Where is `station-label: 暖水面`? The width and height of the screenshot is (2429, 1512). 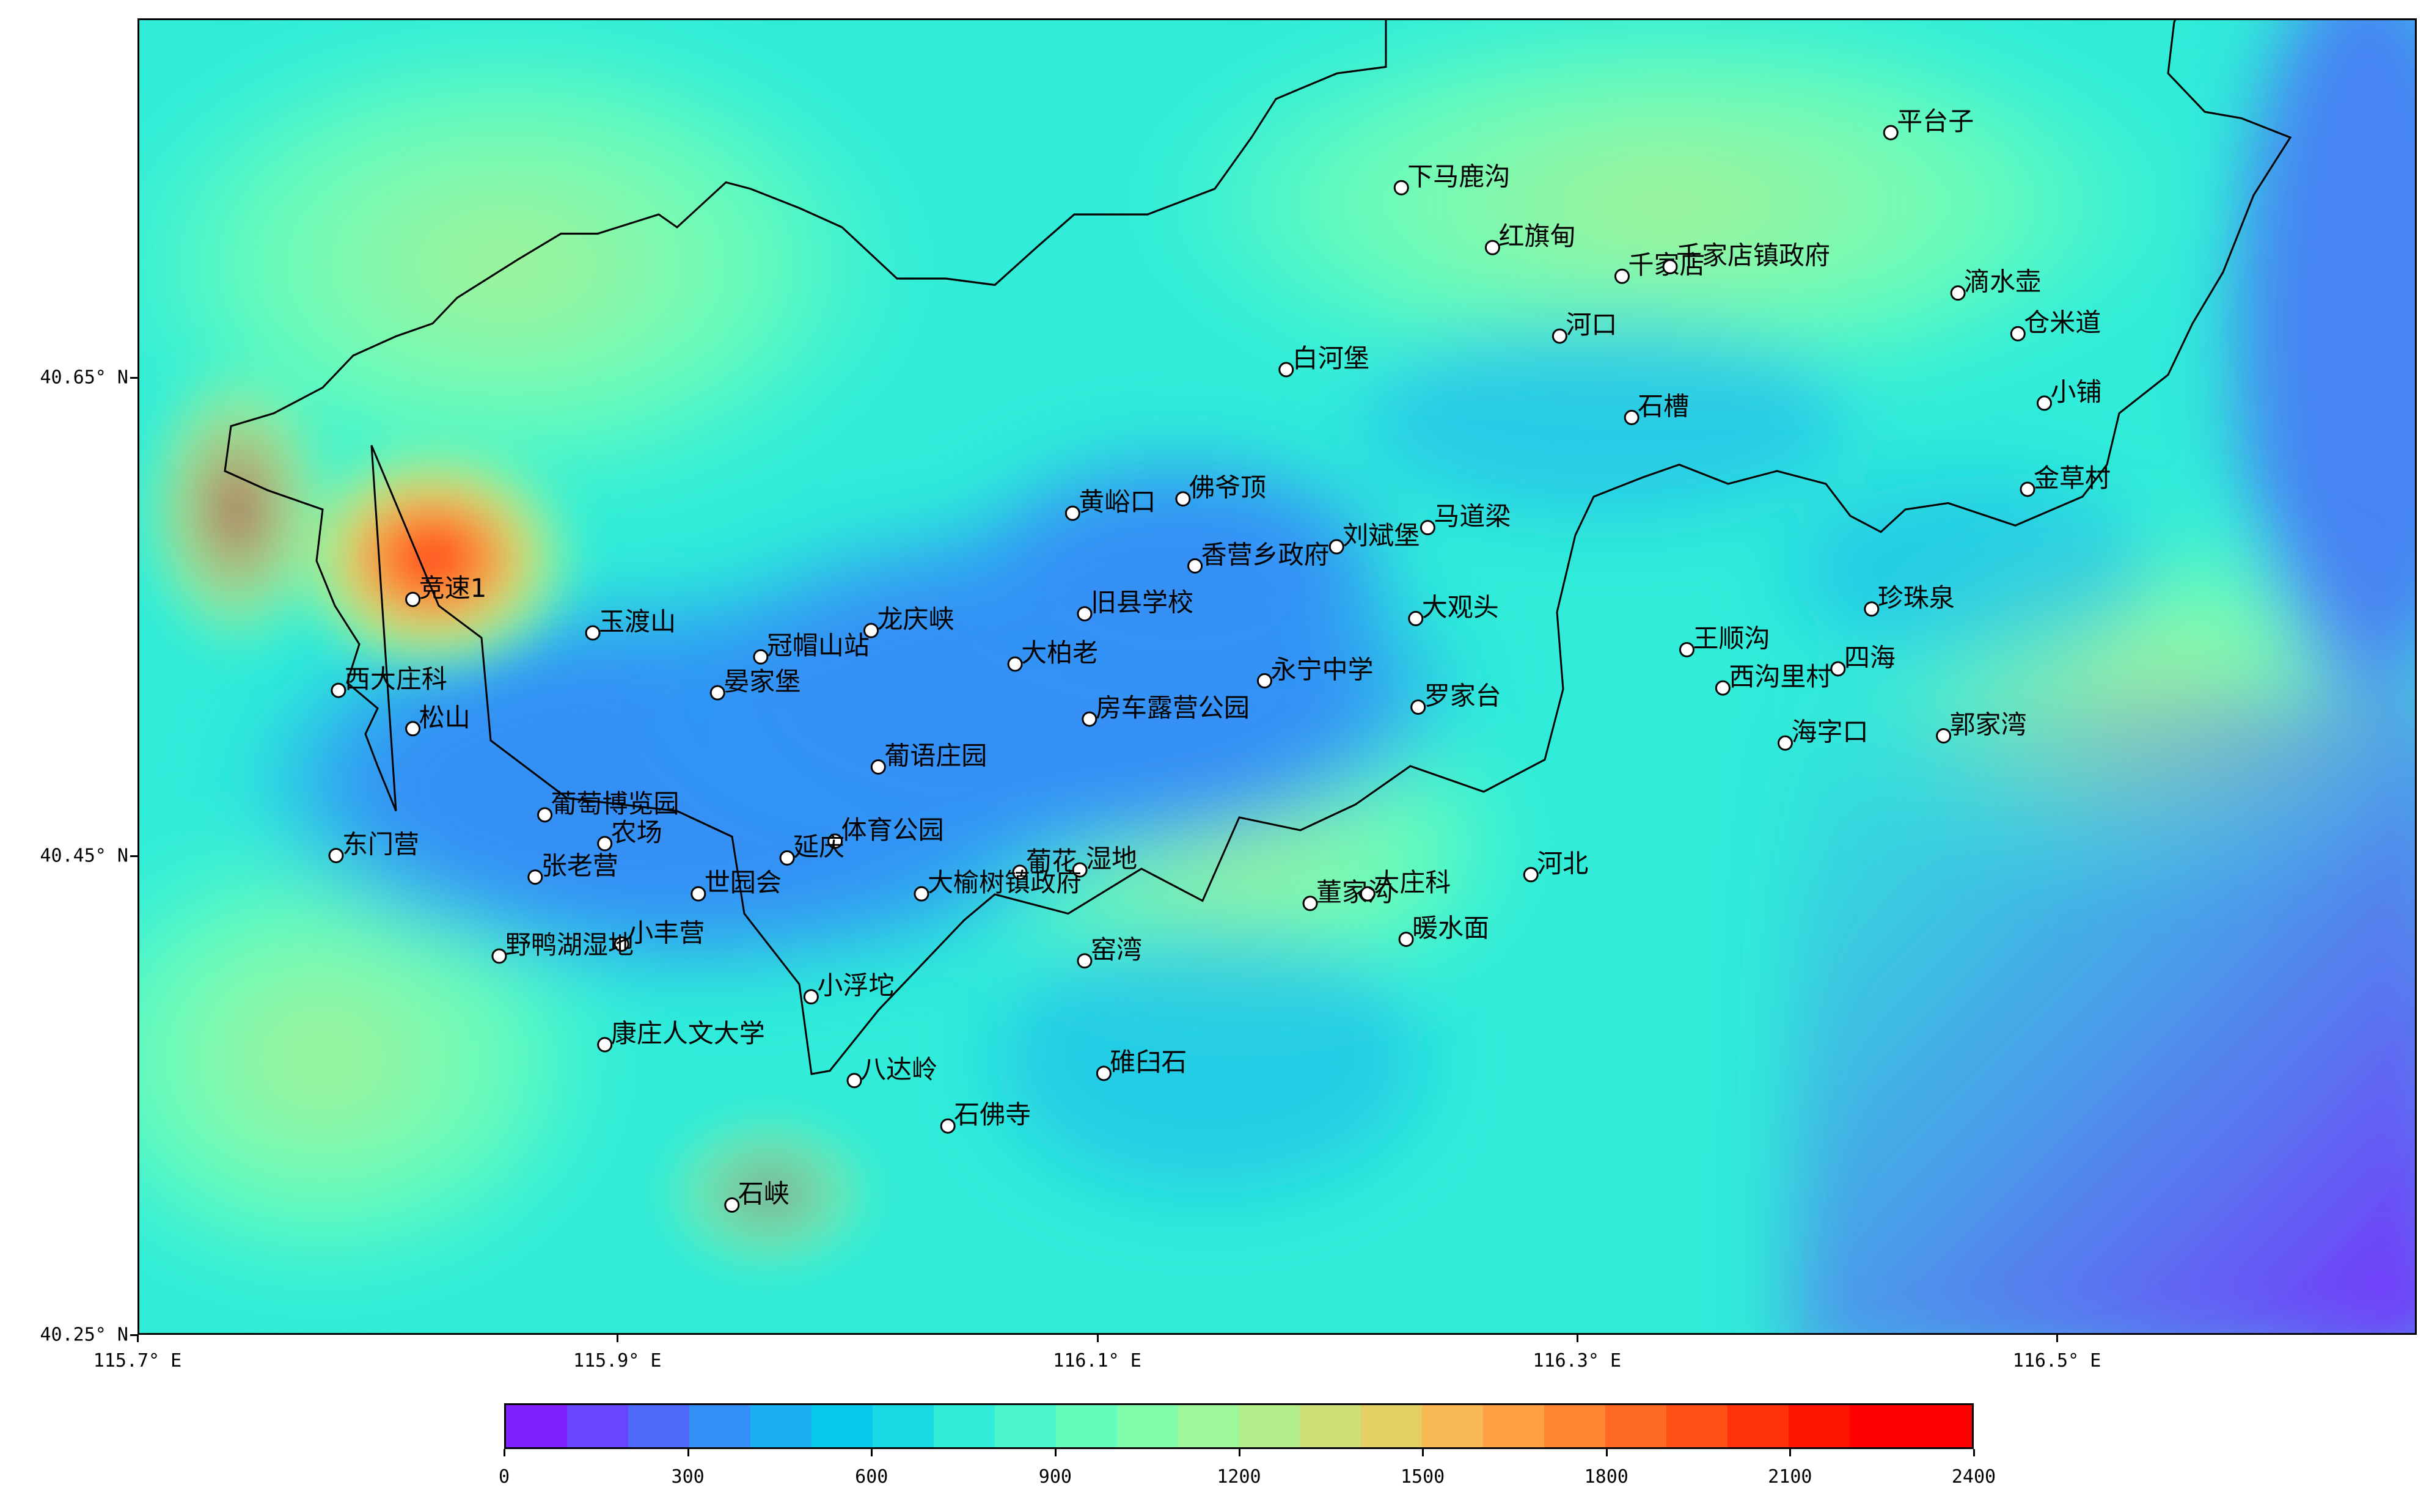
station-label: 暖水面 is located at coordinates (1451, 928).